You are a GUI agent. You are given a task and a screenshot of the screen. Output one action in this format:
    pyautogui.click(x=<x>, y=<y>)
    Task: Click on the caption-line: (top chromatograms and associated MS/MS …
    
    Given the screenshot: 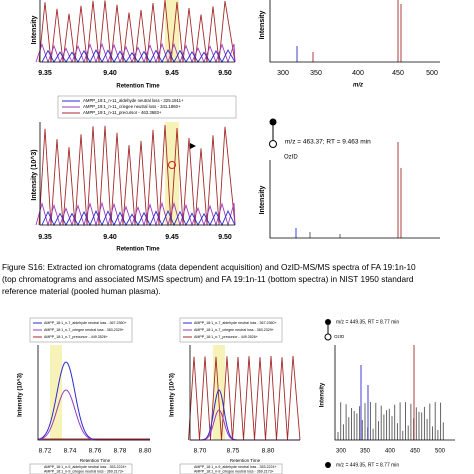 What is the action you would take?
    pyautogui.click(x=208, y=279)
    